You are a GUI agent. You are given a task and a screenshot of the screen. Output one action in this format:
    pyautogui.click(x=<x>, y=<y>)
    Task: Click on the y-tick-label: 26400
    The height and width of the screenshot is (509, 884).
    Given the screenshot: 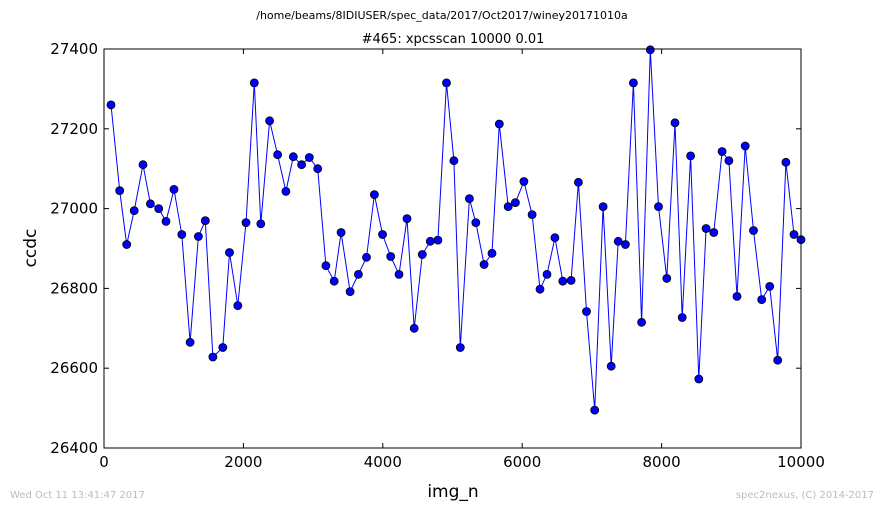 What is the action you would take?
    pyautogui.click(x=74, y=448)
    